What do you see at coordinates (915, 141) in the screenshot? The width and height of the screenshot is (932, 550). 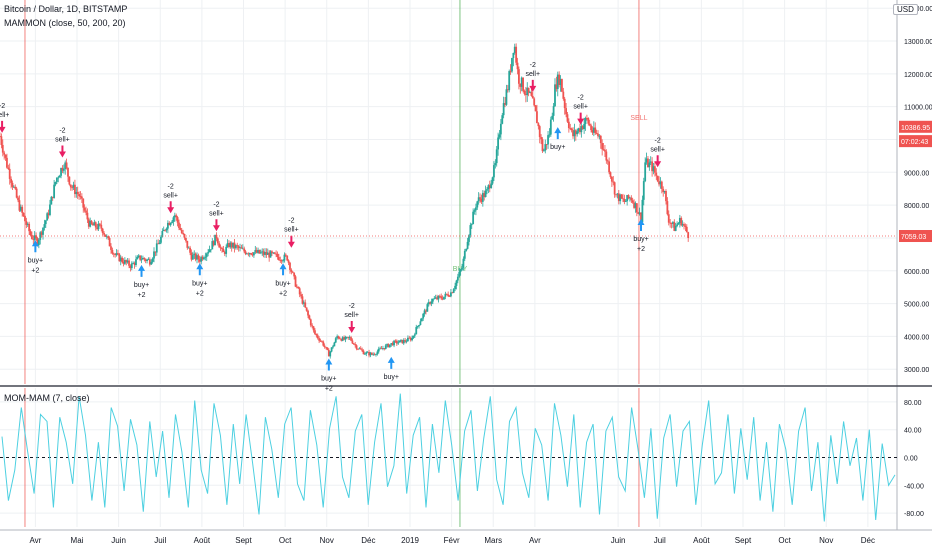 I see `price-tag` at bounding box center [915, 141].